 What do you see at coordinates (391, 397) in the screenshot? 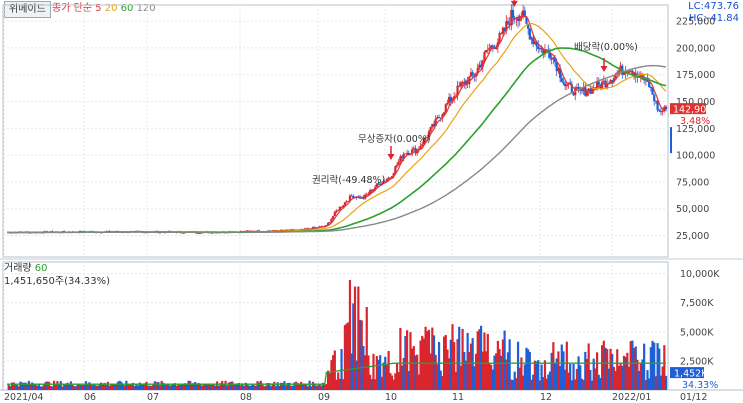
I see `time-tick-label: 10` at bounding box center [391, 397].